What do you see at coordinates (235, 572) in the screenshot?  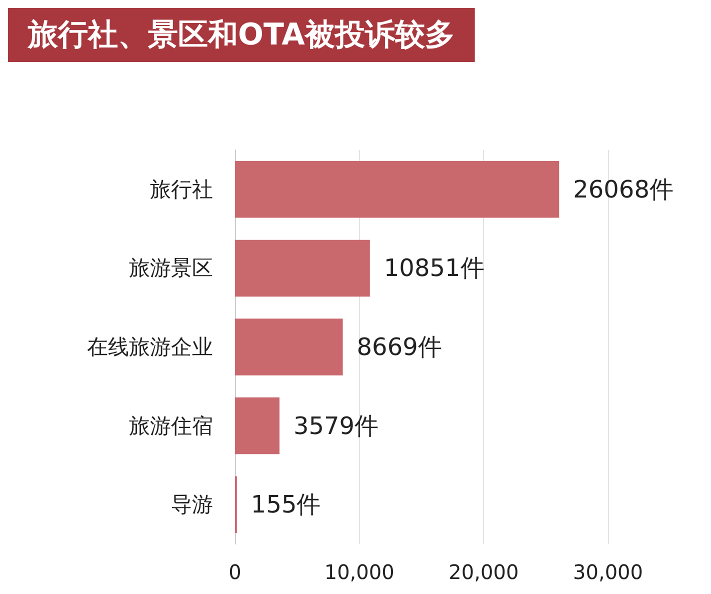 I see `x-tick-label: 0` at bounding box center [235, 572].